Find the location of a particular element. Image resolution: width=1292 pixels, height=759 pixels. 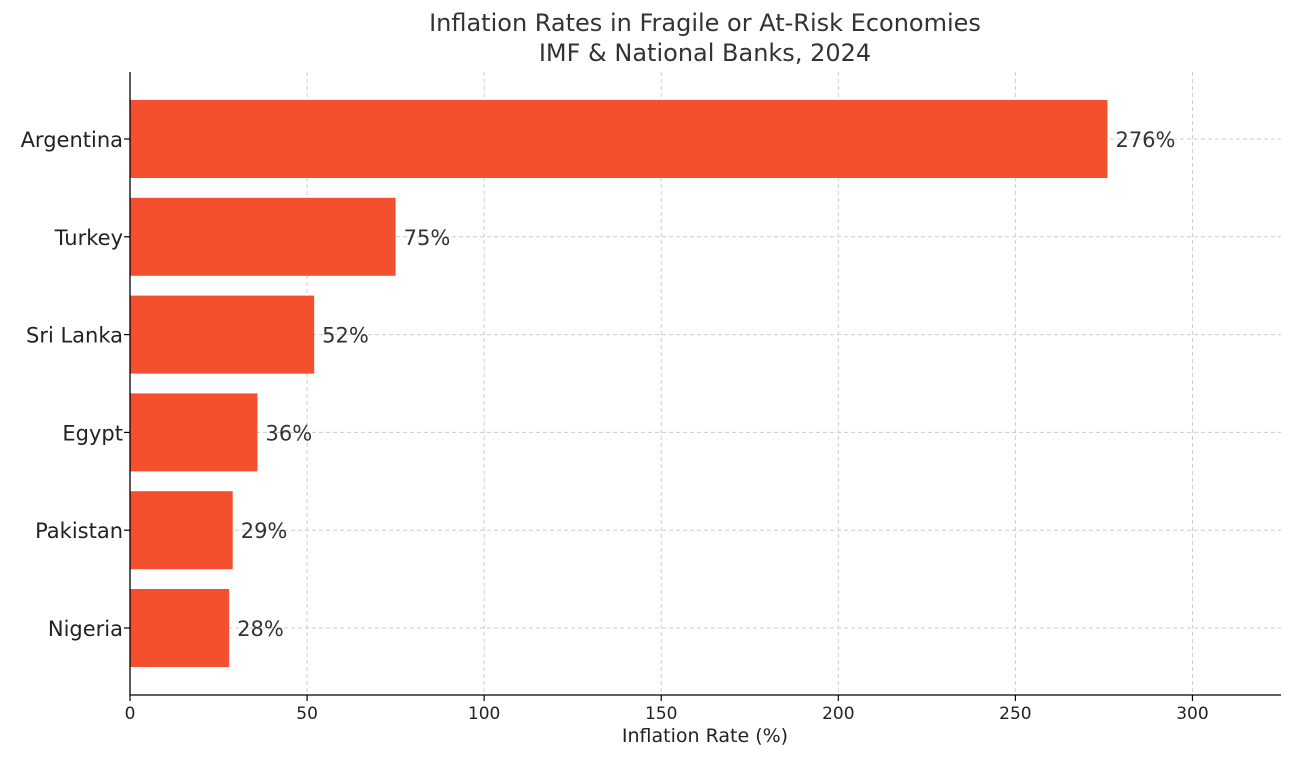

bar-value-label: 29% is located at coordinates (264, 531).